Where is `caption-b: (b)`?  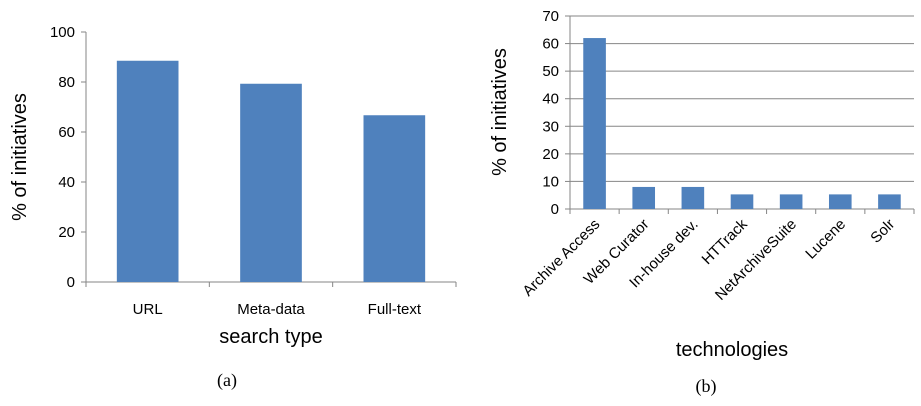 caption-b: (b) is located at coordinates (706, 386).